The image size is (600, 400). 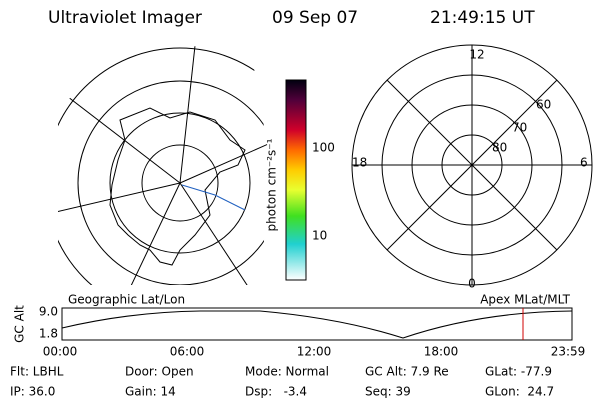 I want to click on date: 09 Sep 07, so click(x=315, y=18).